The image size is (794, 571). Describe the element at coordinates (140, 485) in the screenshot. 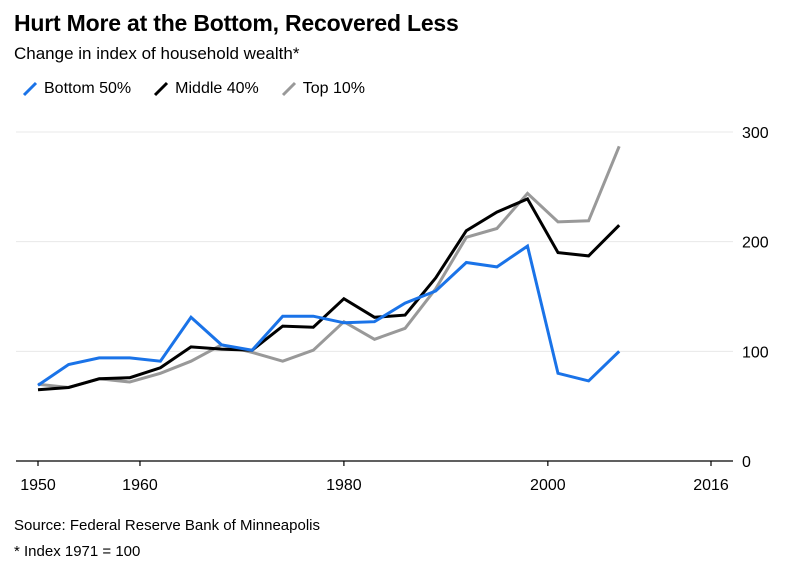

I see `x-tick-label-1960: 1960` at that location.